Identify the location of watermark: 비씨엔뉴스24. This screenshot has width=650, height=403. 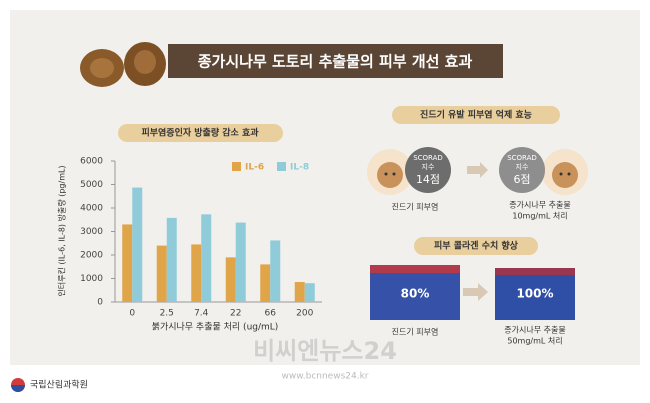
(325, 351).